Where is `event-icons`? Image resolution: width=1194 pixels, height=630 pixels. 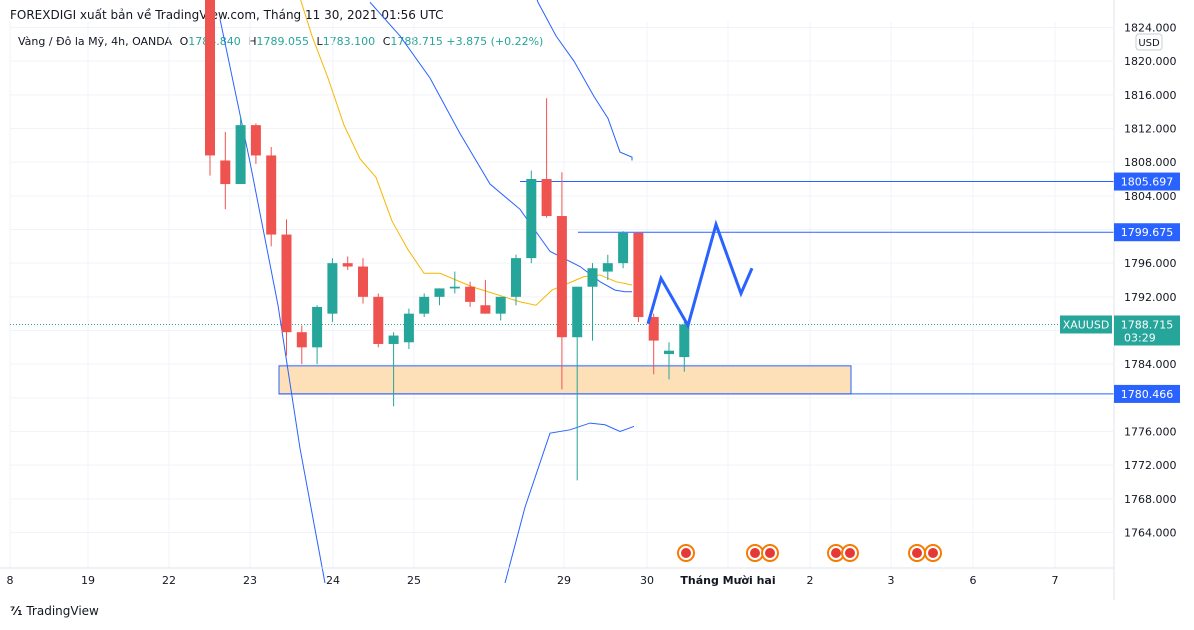
event-icons is located at coordinates (809, 553).